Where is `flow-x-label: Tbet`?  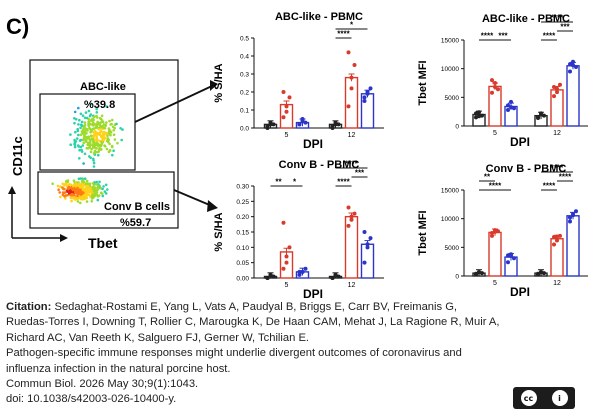 flow-x-label: Tbet is located at coordinates (103, 243).